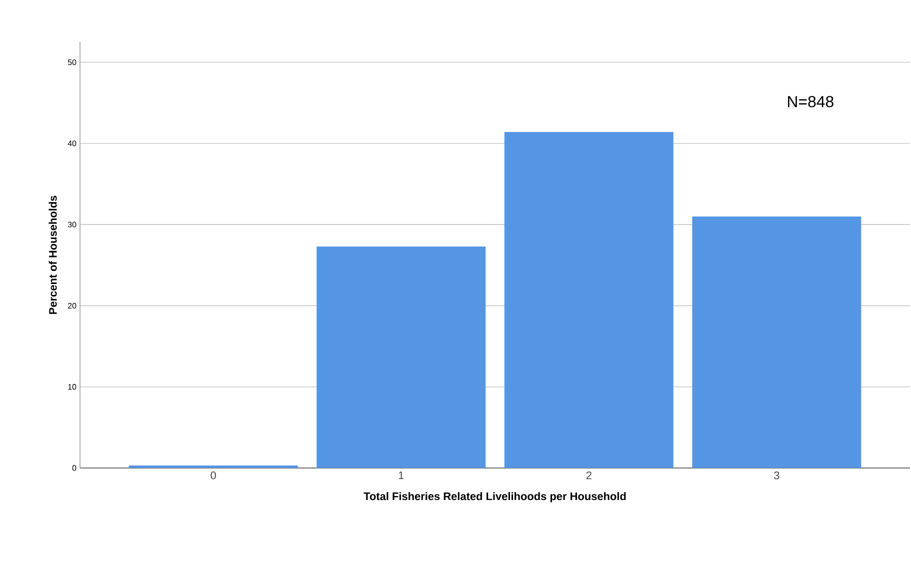  What do you see at coordinates (213, 476) in the screenshot?
I see `x-tick-label: 0` at bounding box center [213, 476].